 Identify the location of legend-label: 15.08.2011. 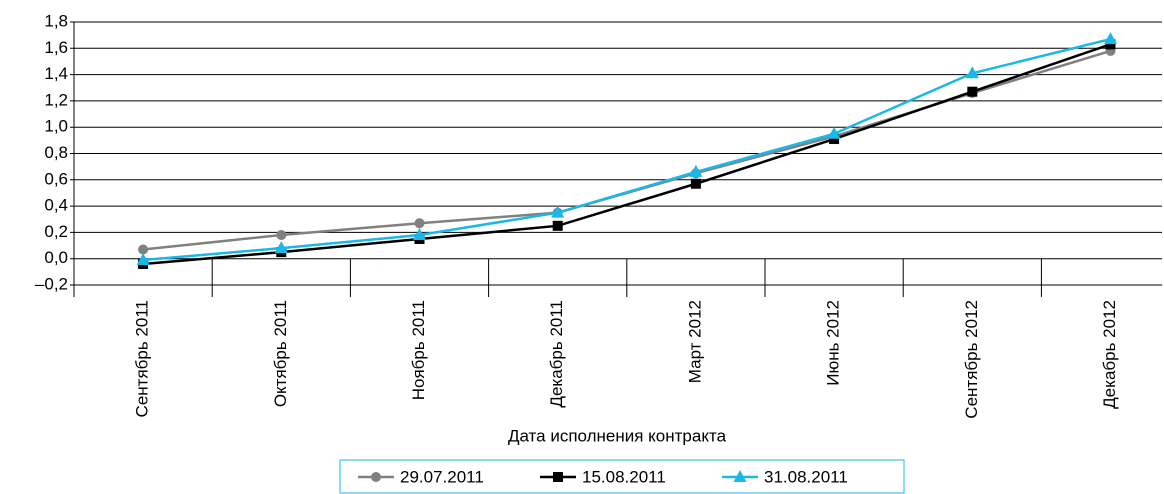
(624, 476).